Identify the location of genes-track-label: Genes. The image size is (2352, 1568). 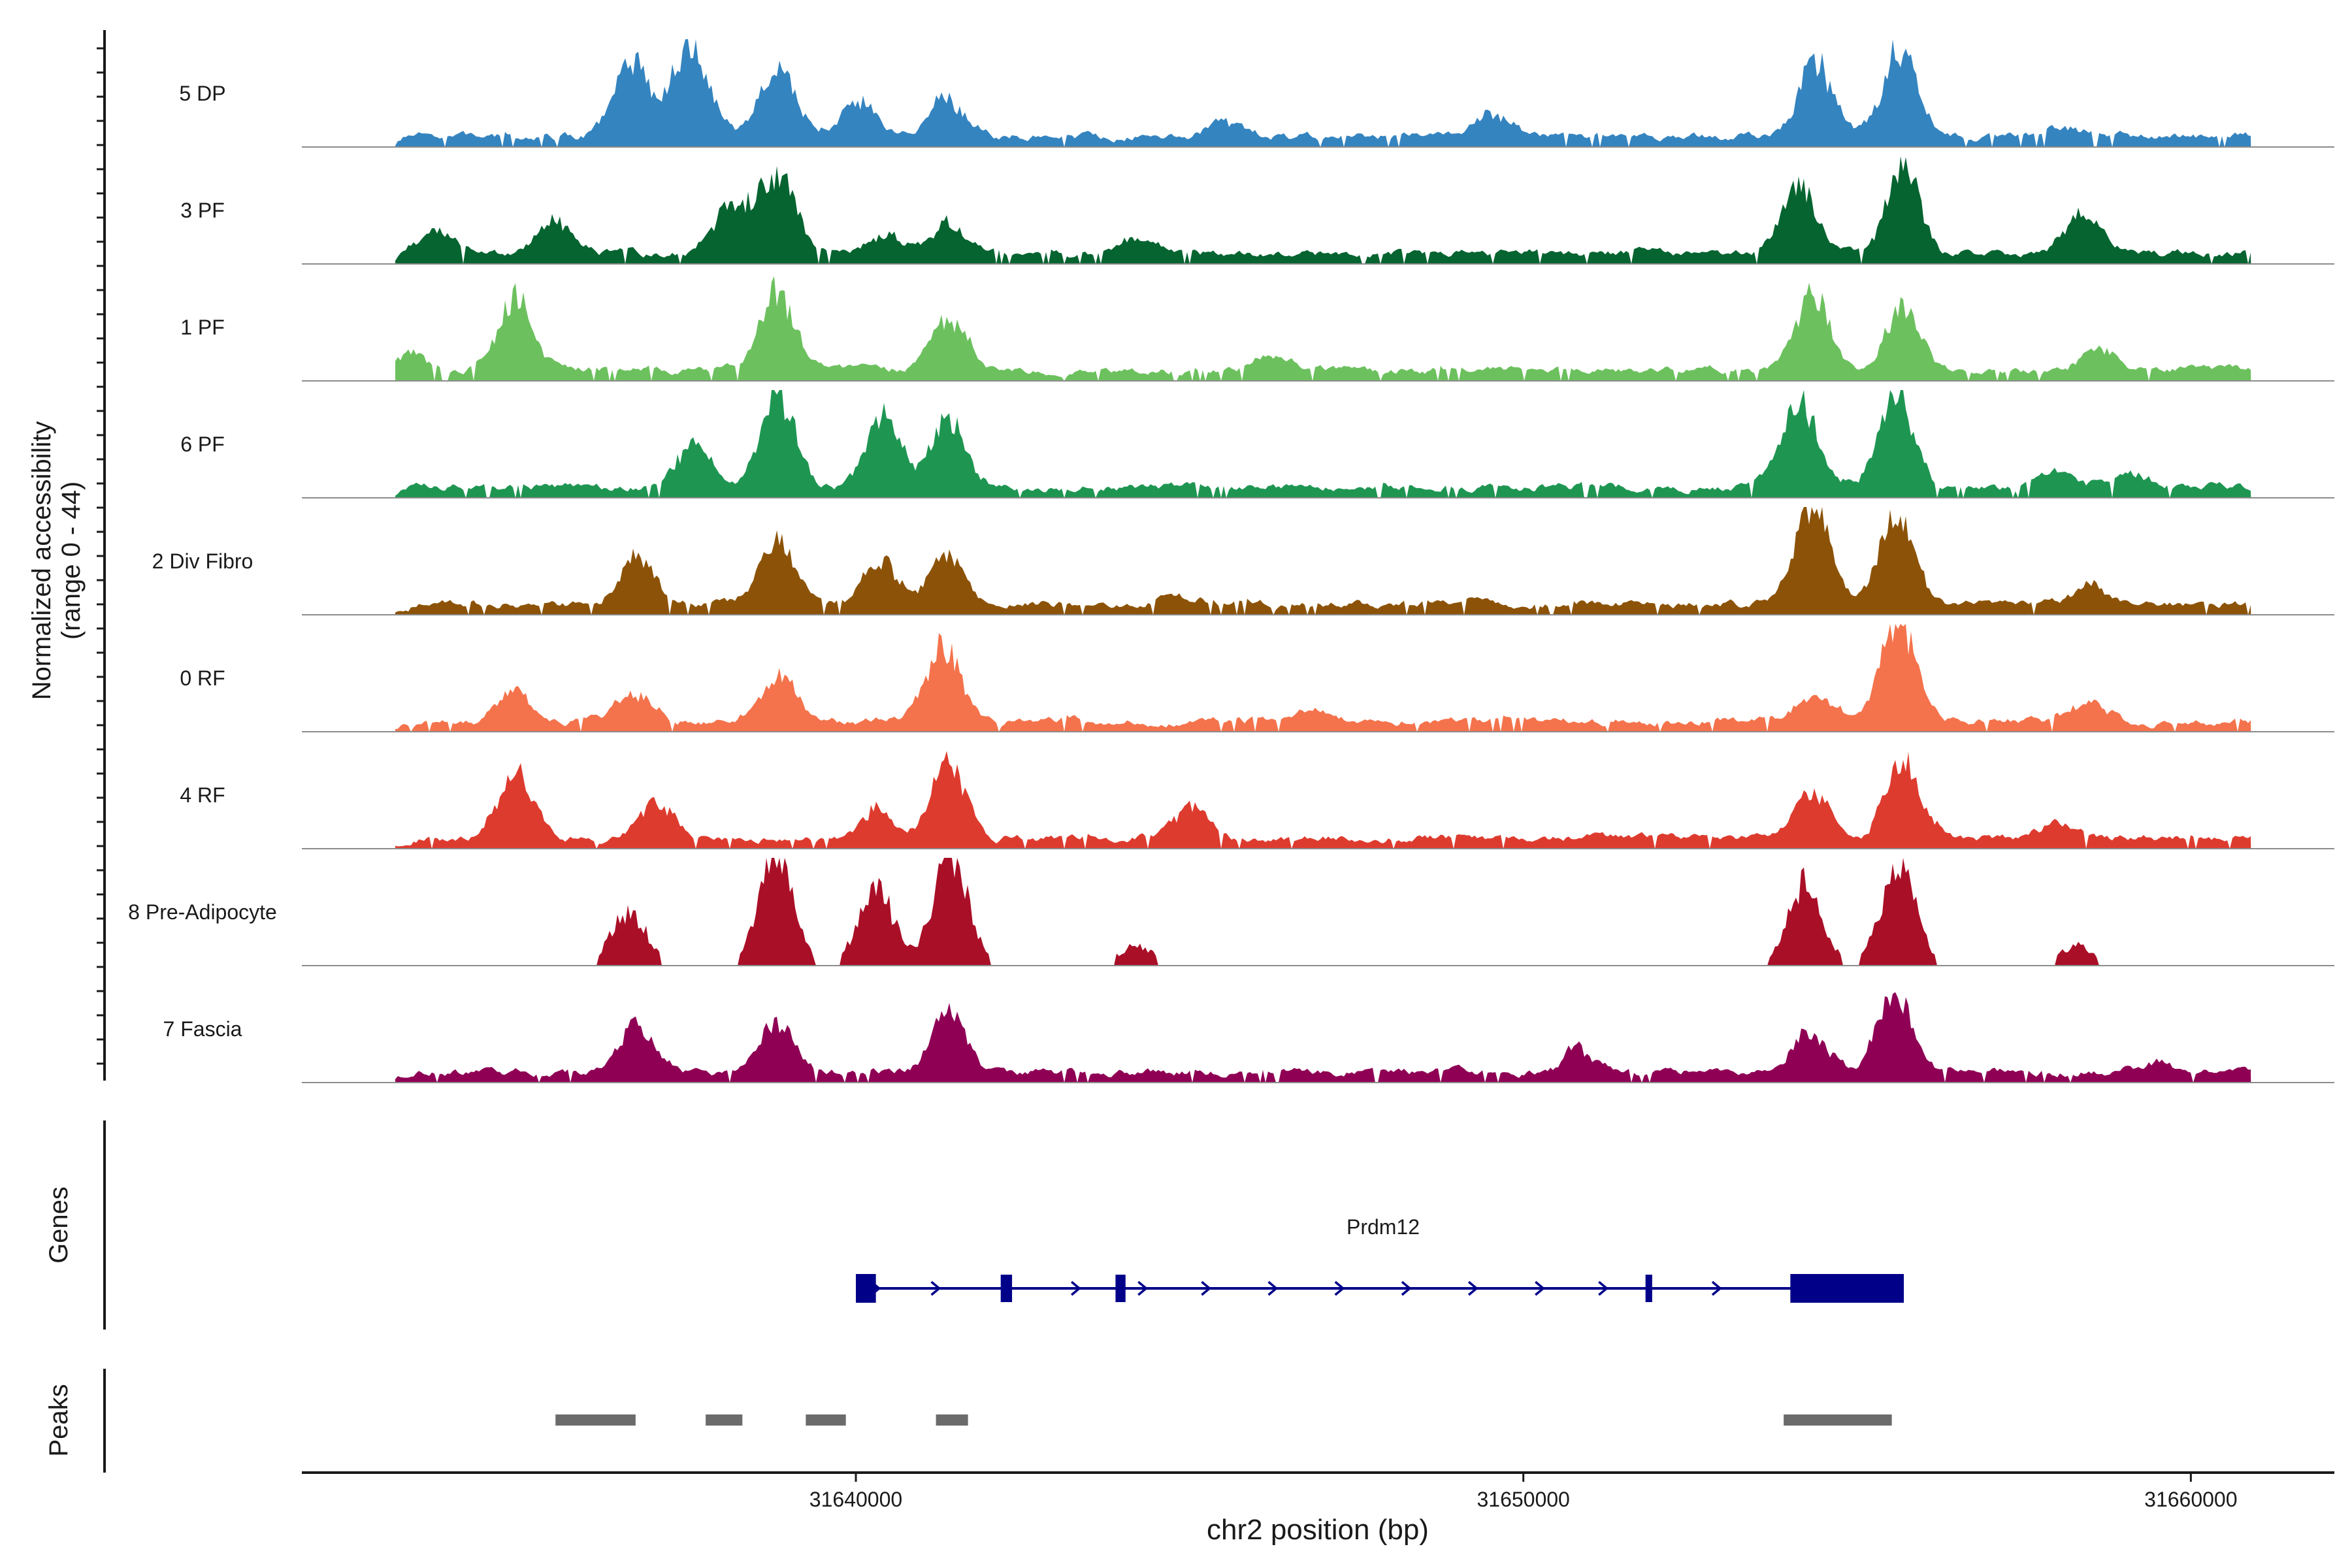
(58, 1225).